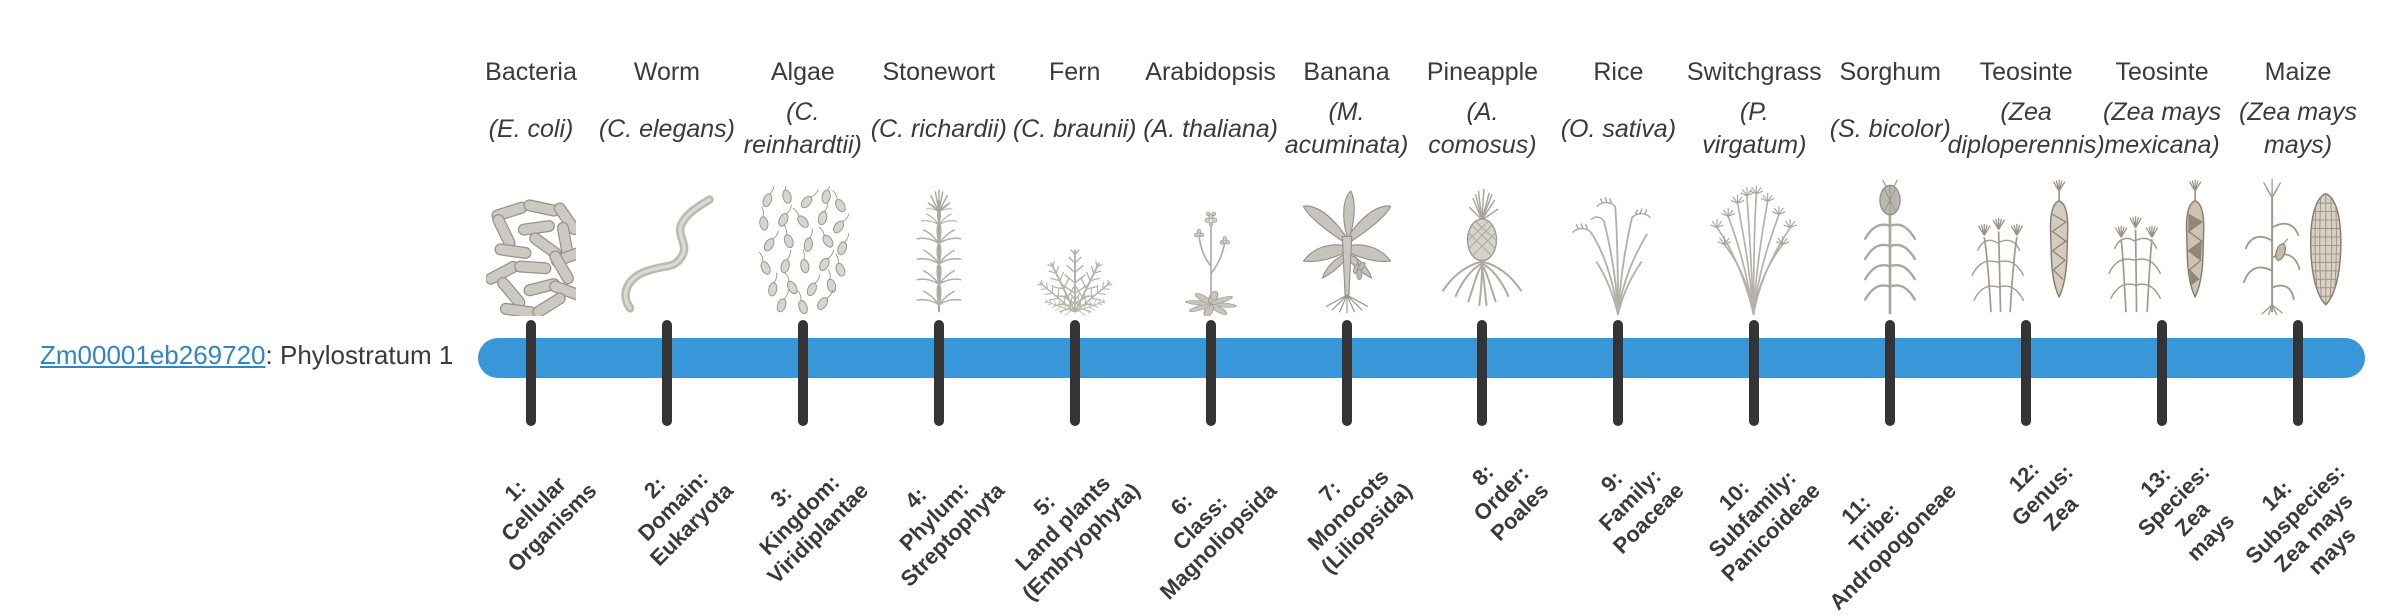  What do you see at coordinates (803, 238) in the screenshot?
I see `algae-icon` at bounding box center [803, 238].